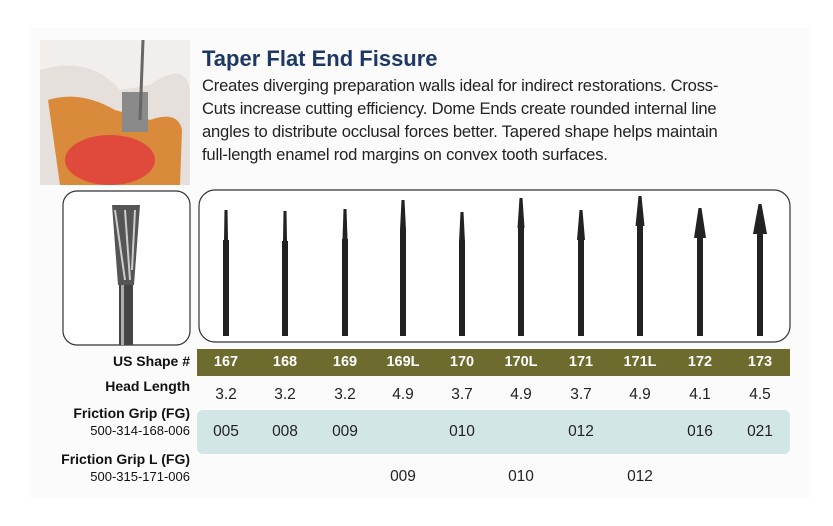 This screenshot has height=526, width=833. I want to click on row-label: Friction Grip L (FG), so click(125, 459).